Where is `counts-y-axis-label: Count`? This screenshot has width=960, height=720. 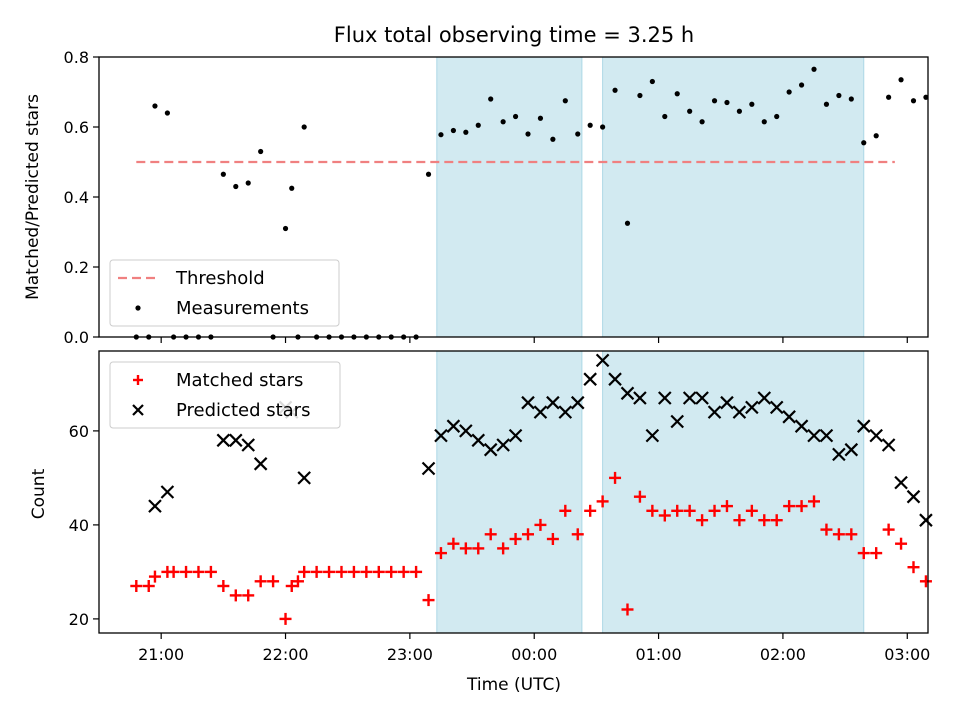 counts-y-axis-label: Count is located at coordinates (39, 493).